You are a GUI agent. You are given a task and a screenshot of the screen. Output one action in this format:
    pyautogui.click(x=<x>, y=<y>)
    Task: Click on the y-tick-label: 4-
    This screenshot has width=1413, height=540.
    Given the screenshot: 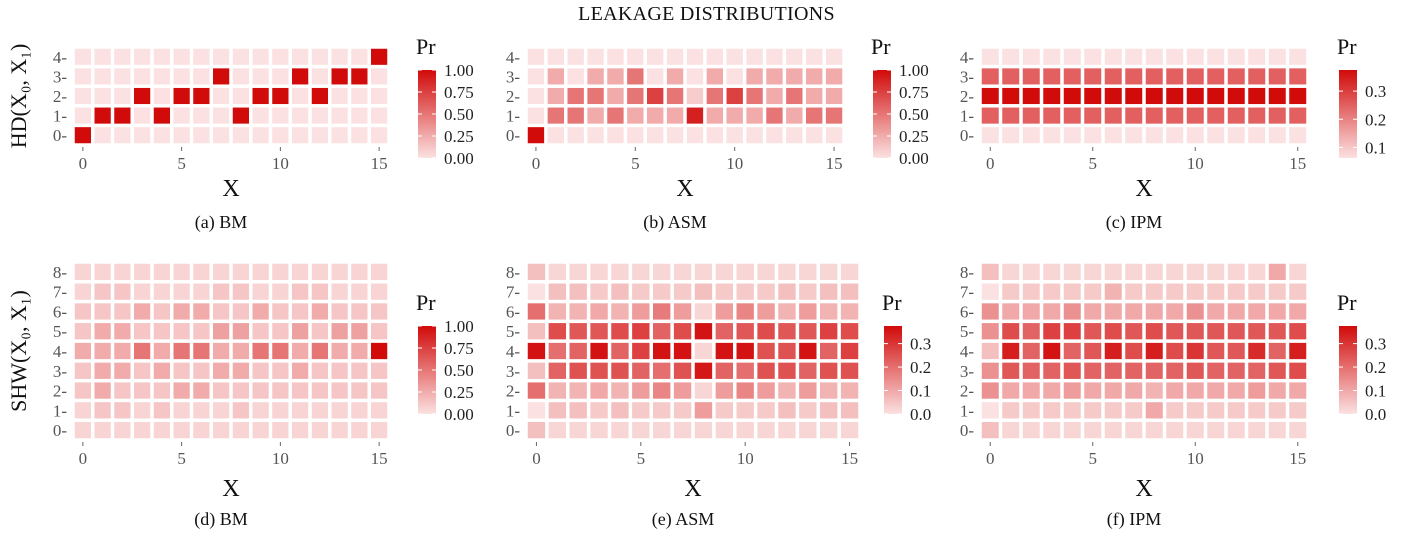 What is the action you would take?
    pyautogui.click(x=967, y=57)
    